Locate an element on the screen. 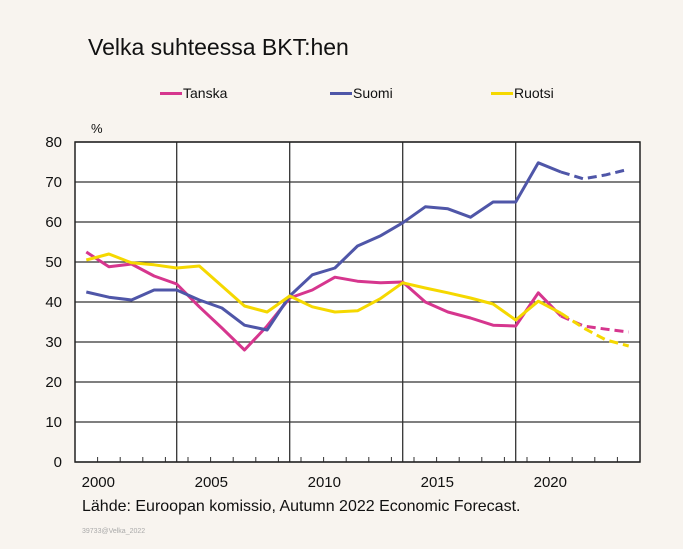  chart-title: Velka suhteessa BKT:hen is located at coordinates (218, 47).